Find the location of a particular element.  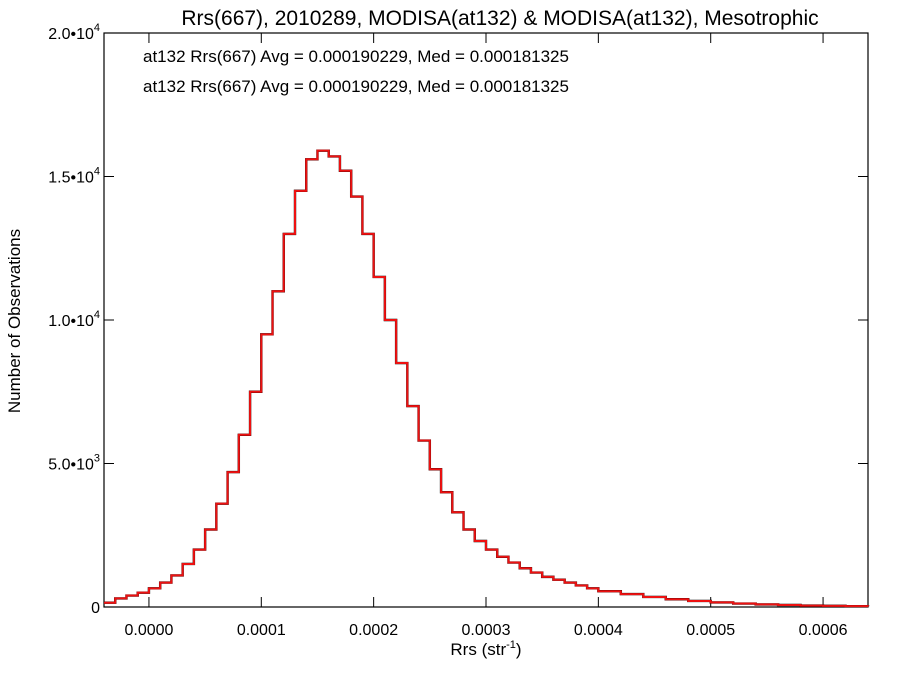

y-tick-label-mantissa: 5.0•10 is located at coordinates (71, 465).